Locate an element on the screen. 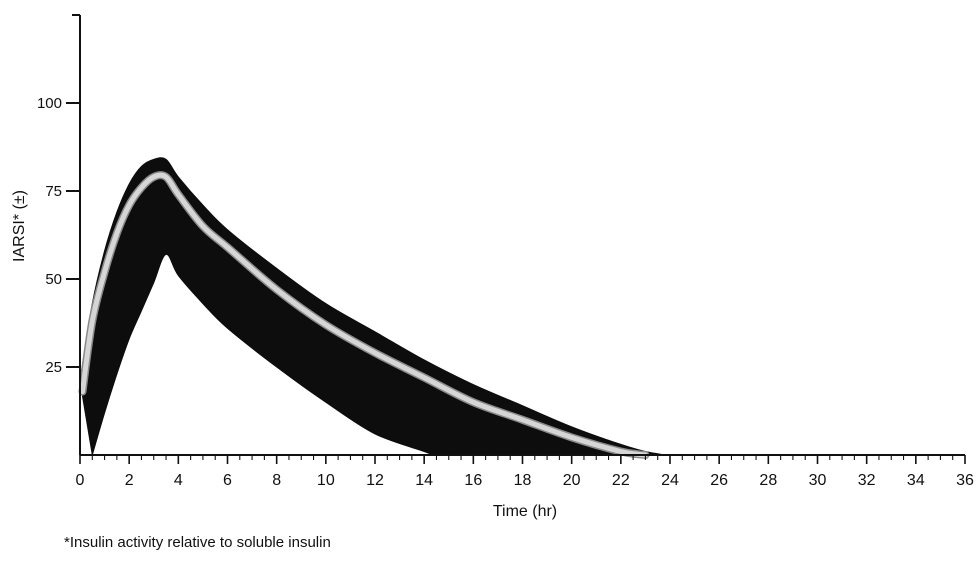 This screenshot has height=567, width=978. x-tick-label: 6 is located at coordinates (227, 480).